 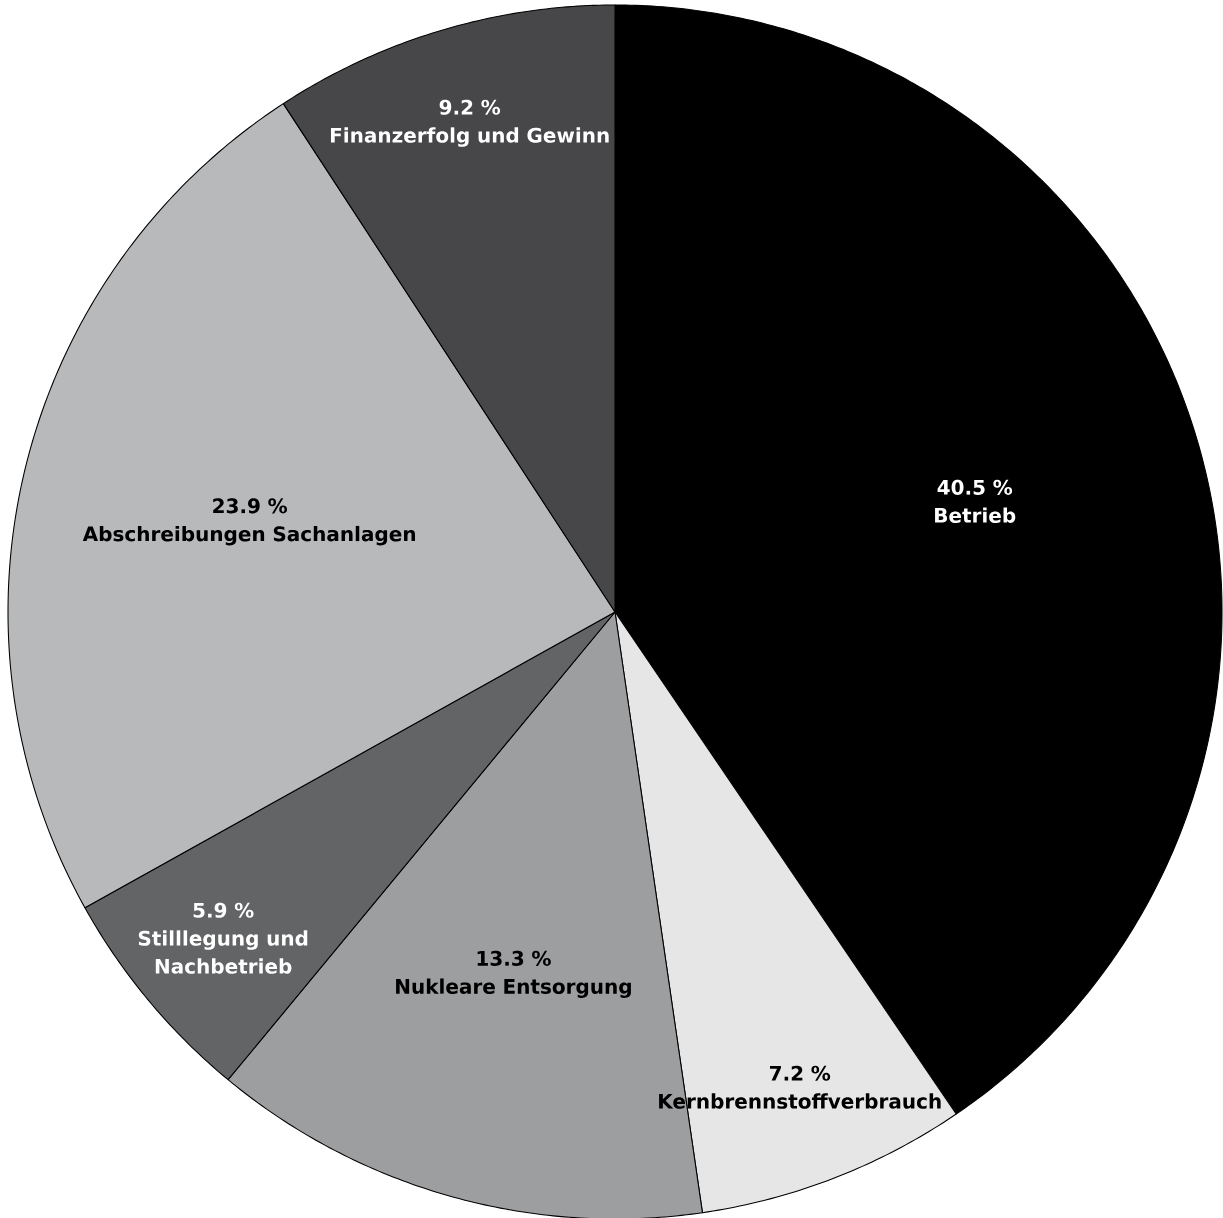 What do you see at coordinates (800, 1073) in the screenshot?
I see `data-label: 7.2 %` at bounding box center [800, 1073].